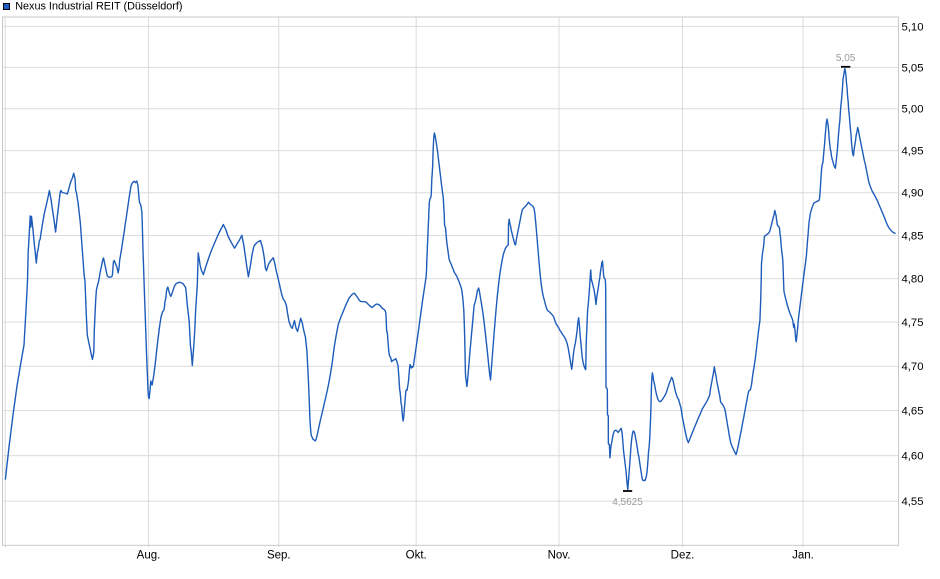 Image resolution: width=940 pixels, height=579 pixels. What do you see at coordinates (149, 556) in the screenshot?
I see `svg-text: Aug.` at bounding box center [149, 556].